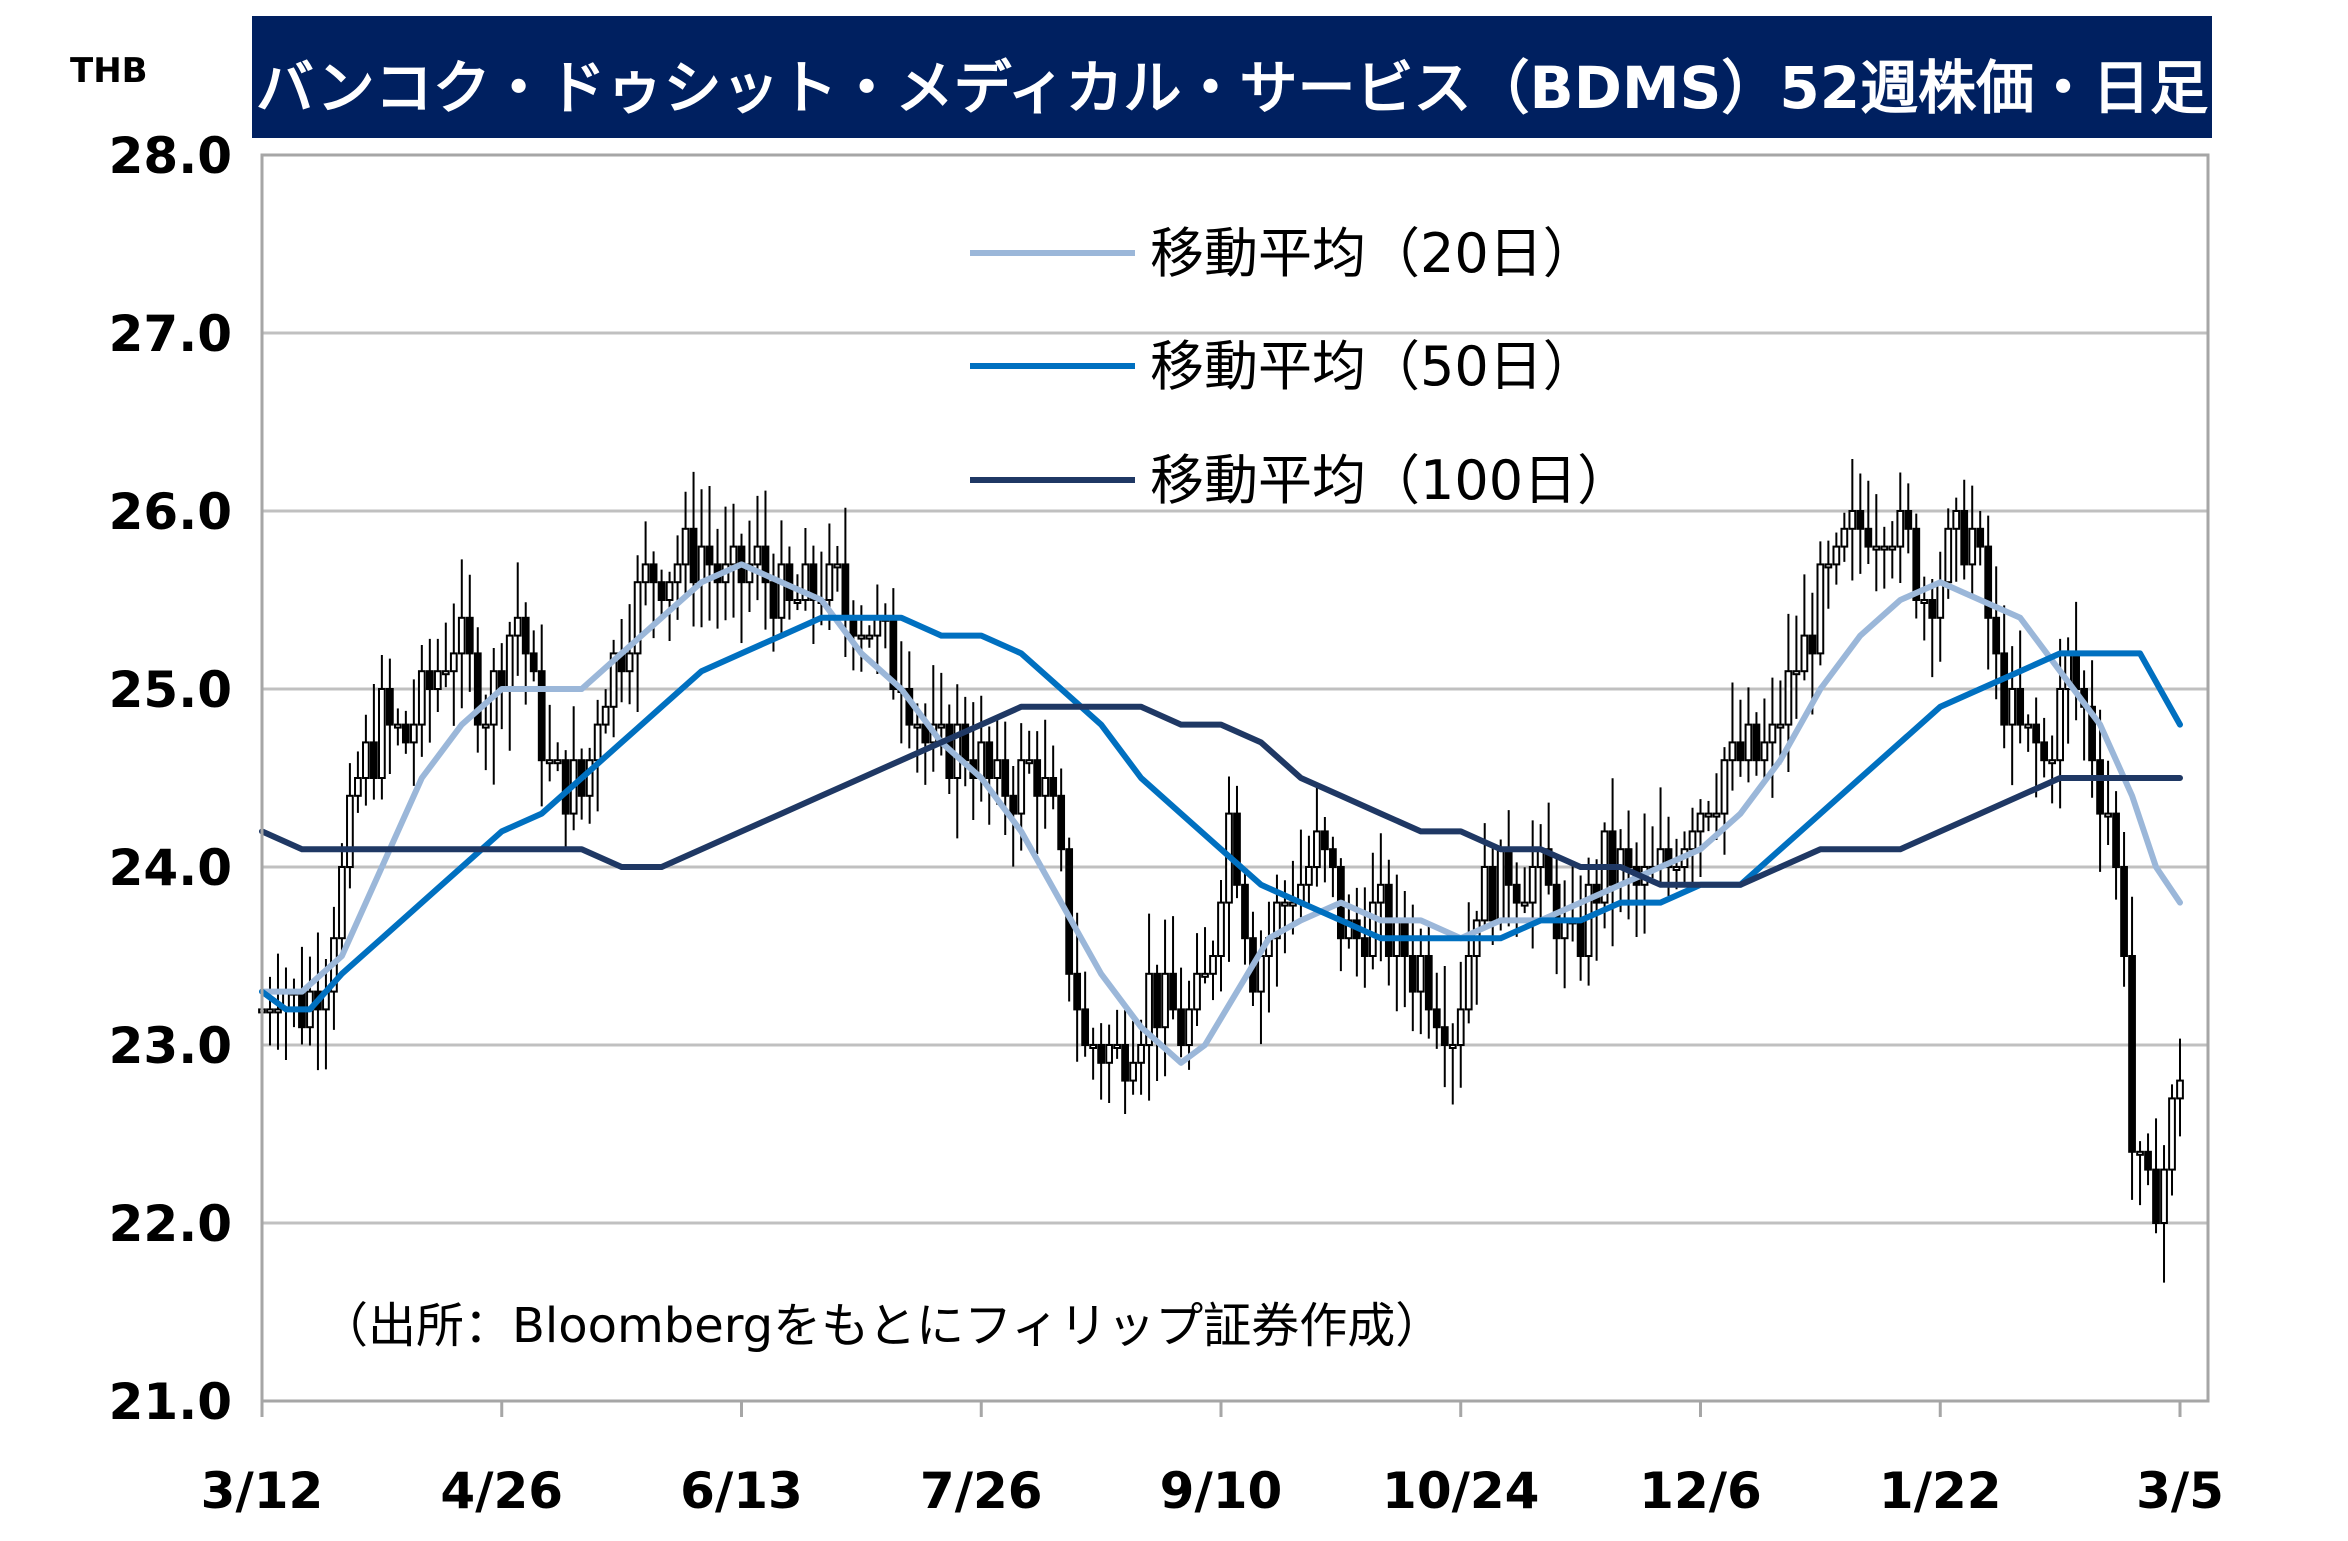 The height and width of the screenshot is (1541, 2348). Describe the element at coordinates (1221, 1491) in the screenshot. I see `x-tick-label: 9/10` at that location.